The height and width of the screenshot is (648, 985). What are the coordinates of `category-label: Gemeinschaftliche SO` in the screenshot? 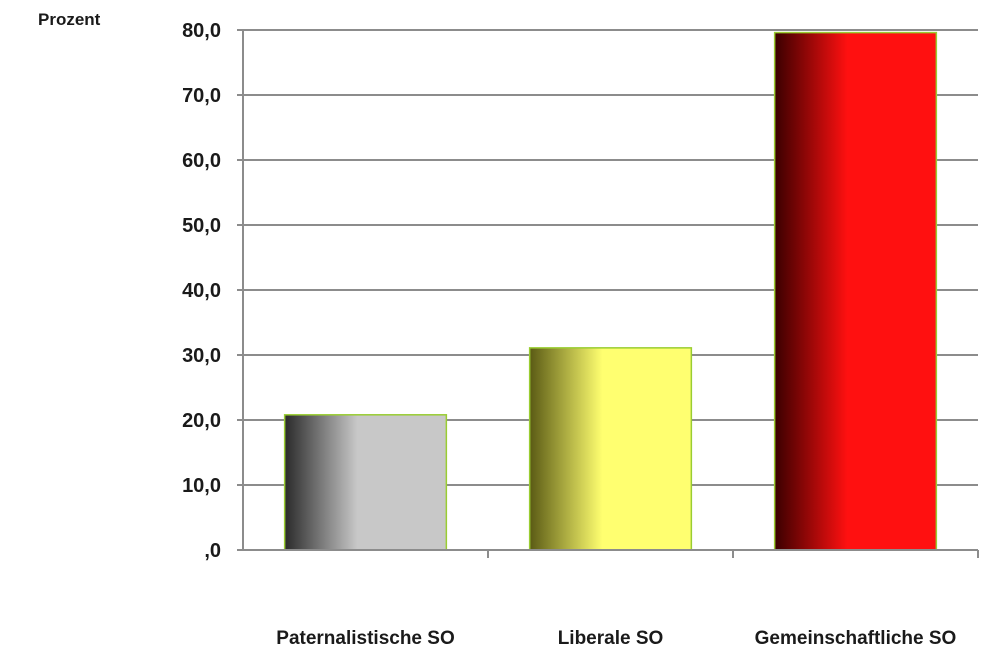 It's located at (856, 638).